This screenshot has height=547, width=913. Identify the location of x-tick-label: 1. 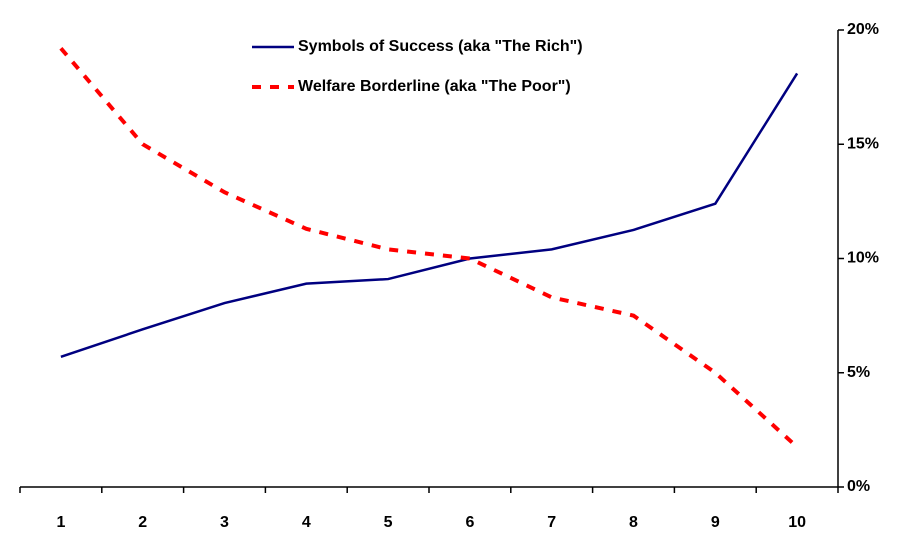
(60, 522).